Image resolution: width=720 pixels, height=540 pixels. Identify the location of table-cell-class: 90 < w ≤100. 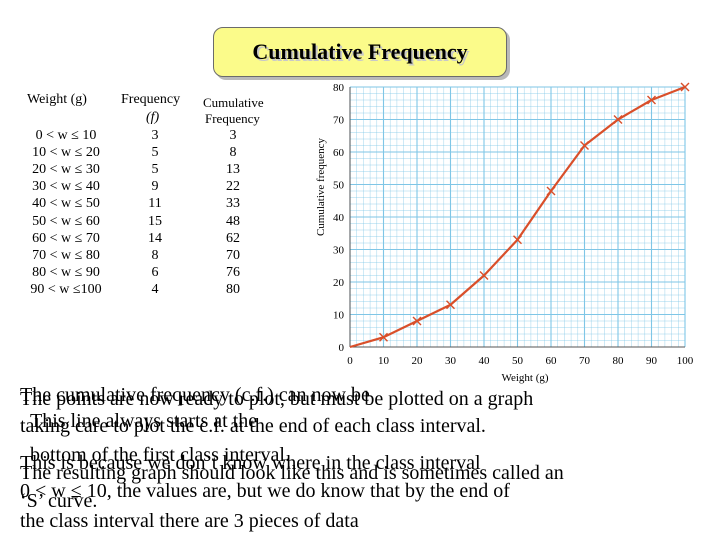
(66, 289).